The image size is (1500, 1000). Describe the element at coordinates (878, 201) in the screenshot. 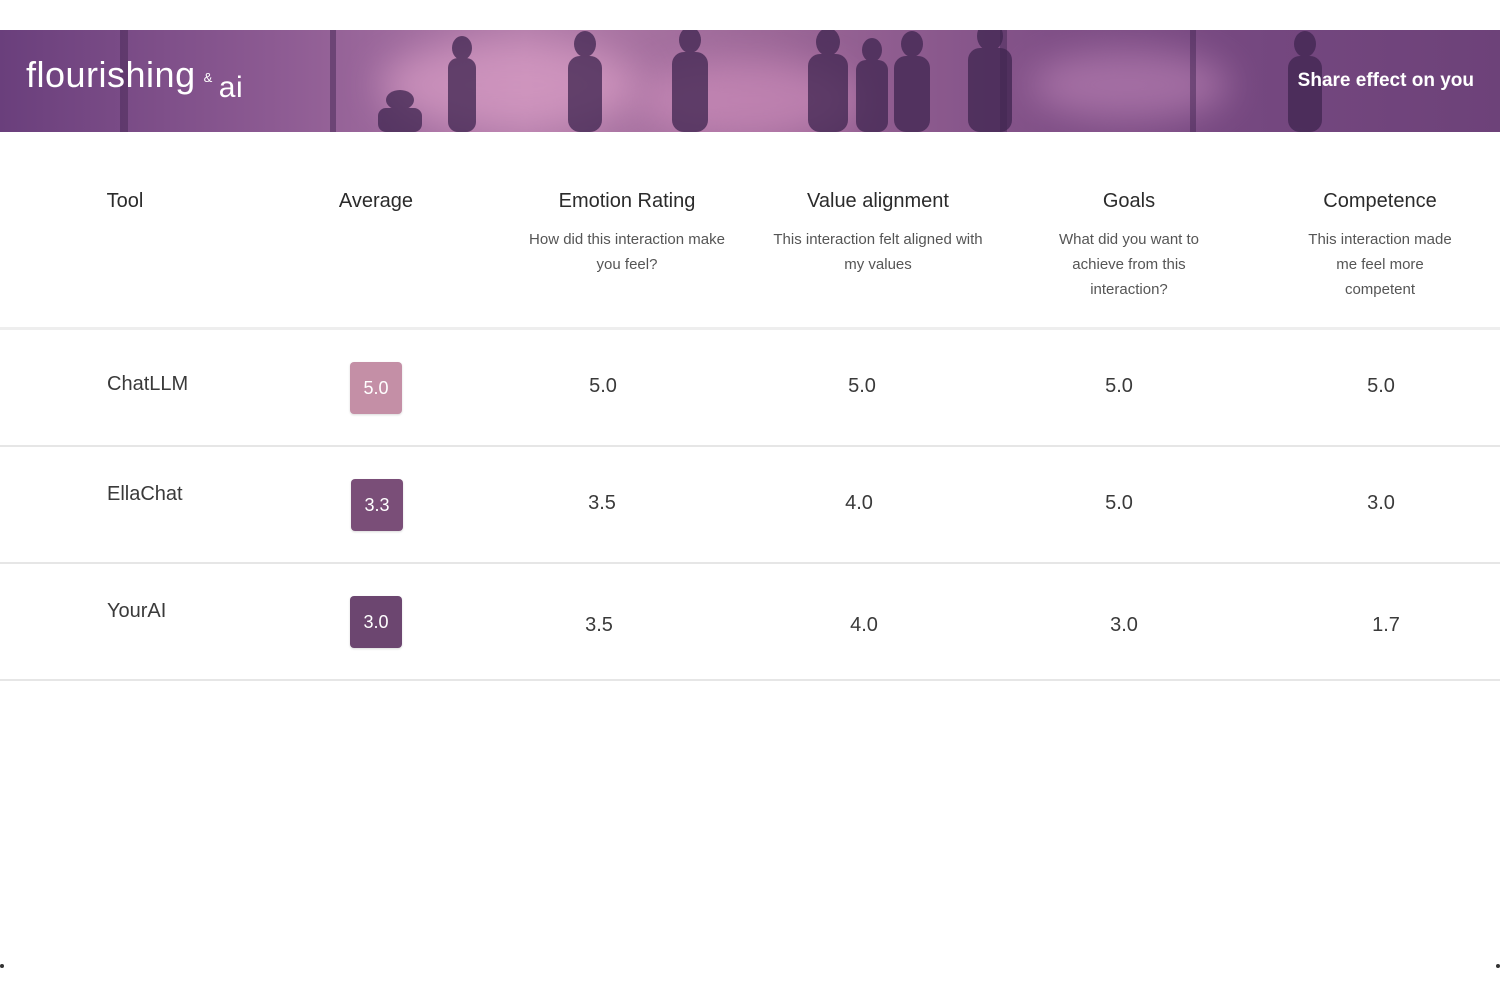

I see `column-title: Value alignment` at that location.